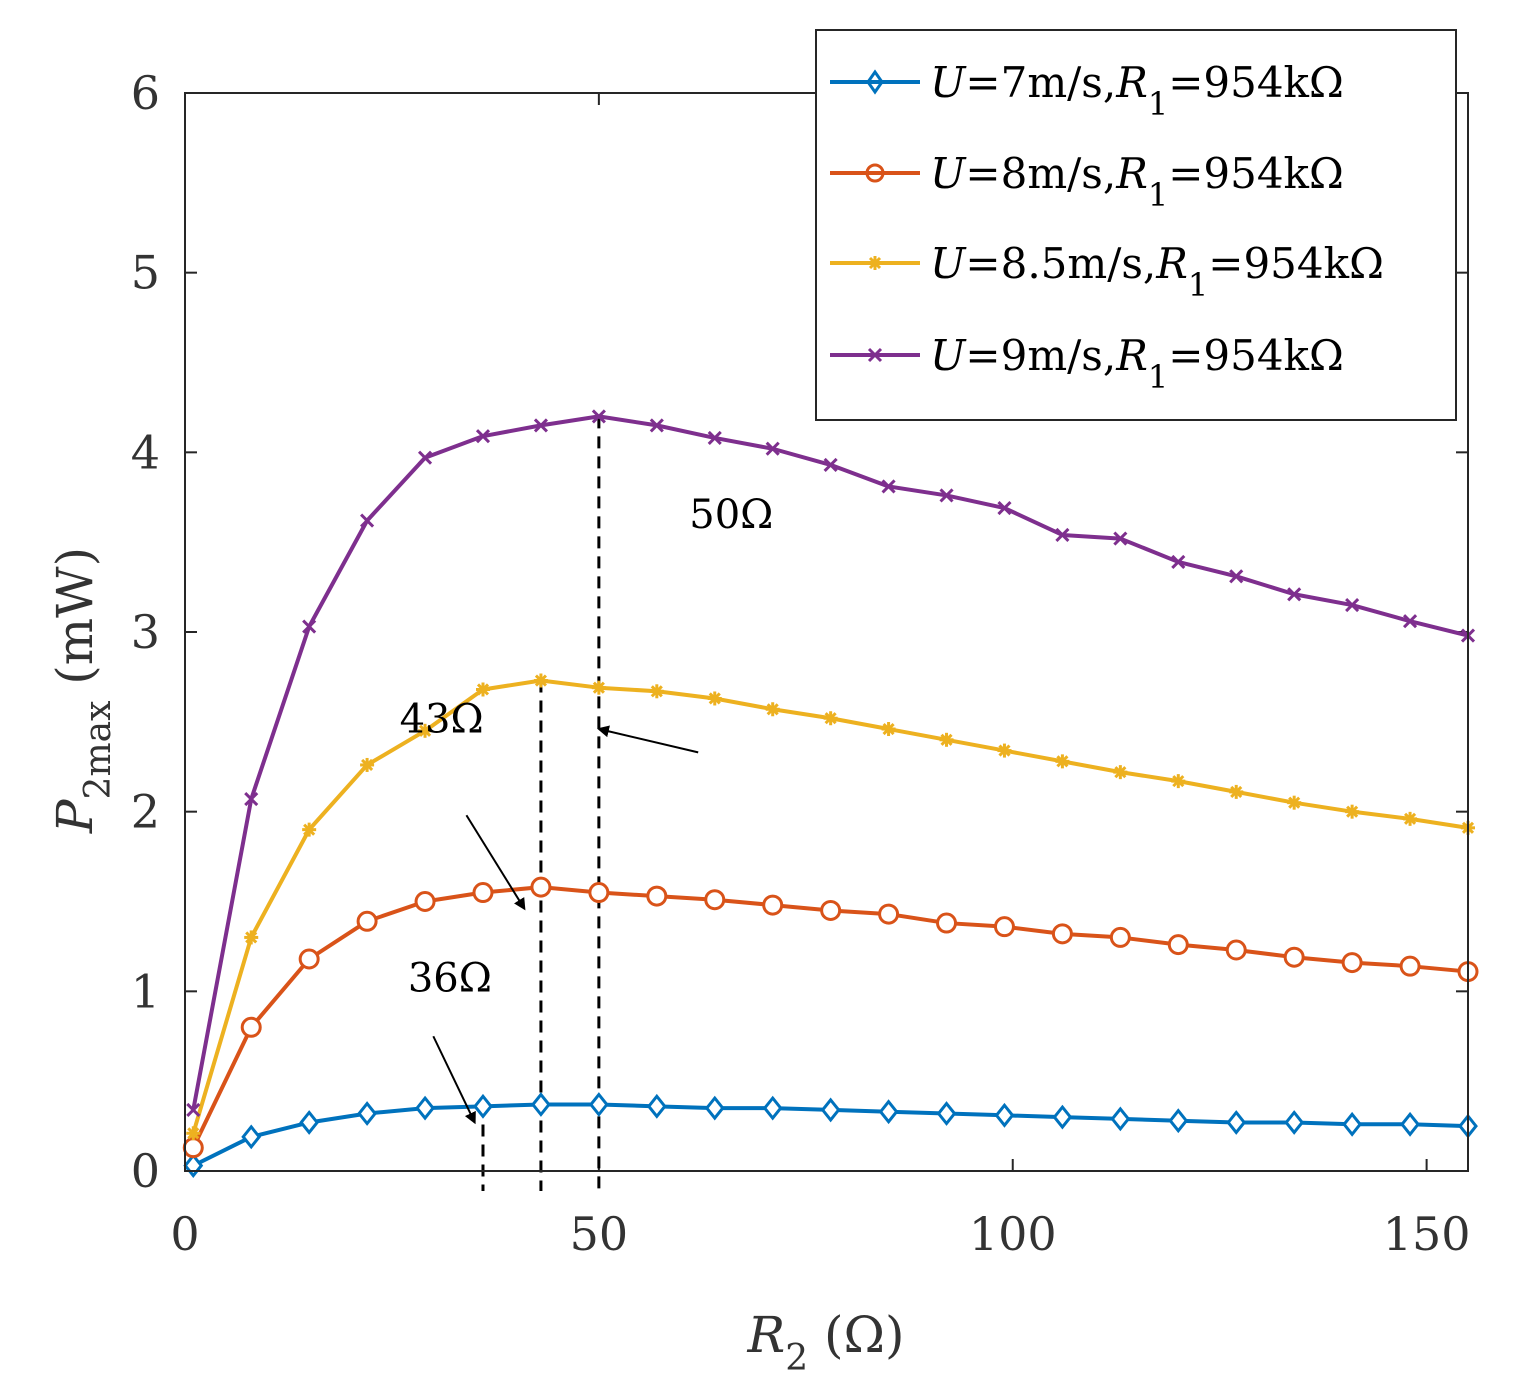 The width and height of the screenshot is (1518, 1396). What do you see at coordinates (1060, 263) in the screenshot?
I see `legend-speed-3: =8.5m/s,` at bounding box center [1060, 263].